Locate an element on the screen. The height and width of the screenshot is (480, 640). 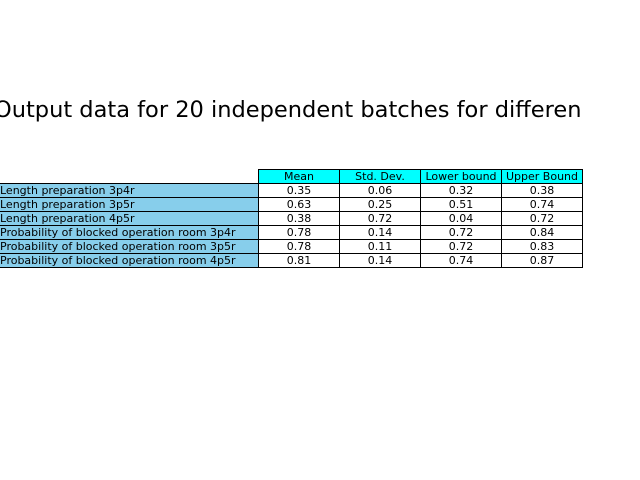
column-header-mean: Mean is located at coordinates (299, 176).